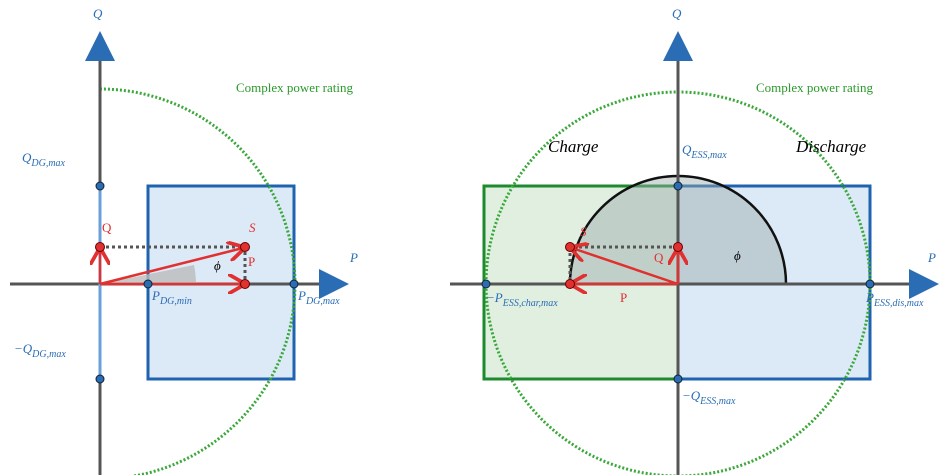 This screenshot has width=947, height=475. I want to click on p-dis-label: PESS,dis,max, so click(894, 299).